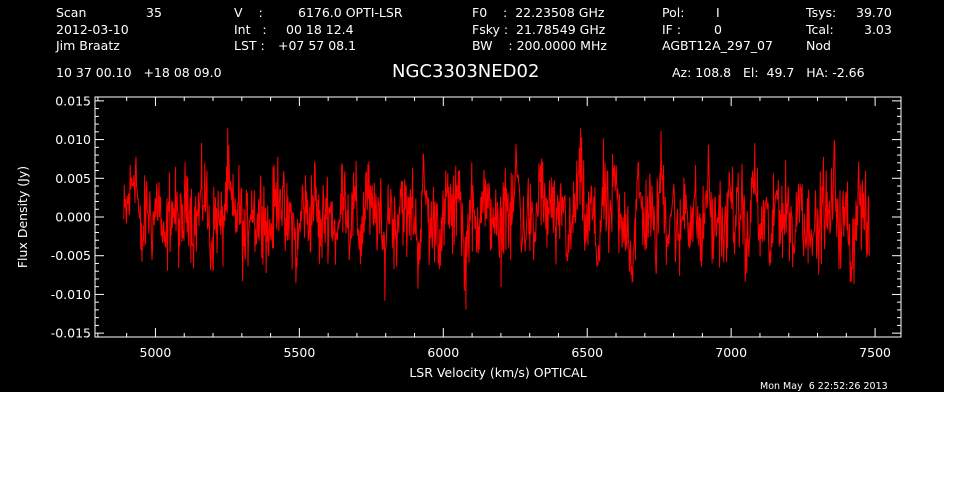 The height and width of the screenshot is (490, 962). What do you see at coordinates (673, 12) in the screenshot?
I see `pol-label: Pol:` at bounding box center [673, 12].